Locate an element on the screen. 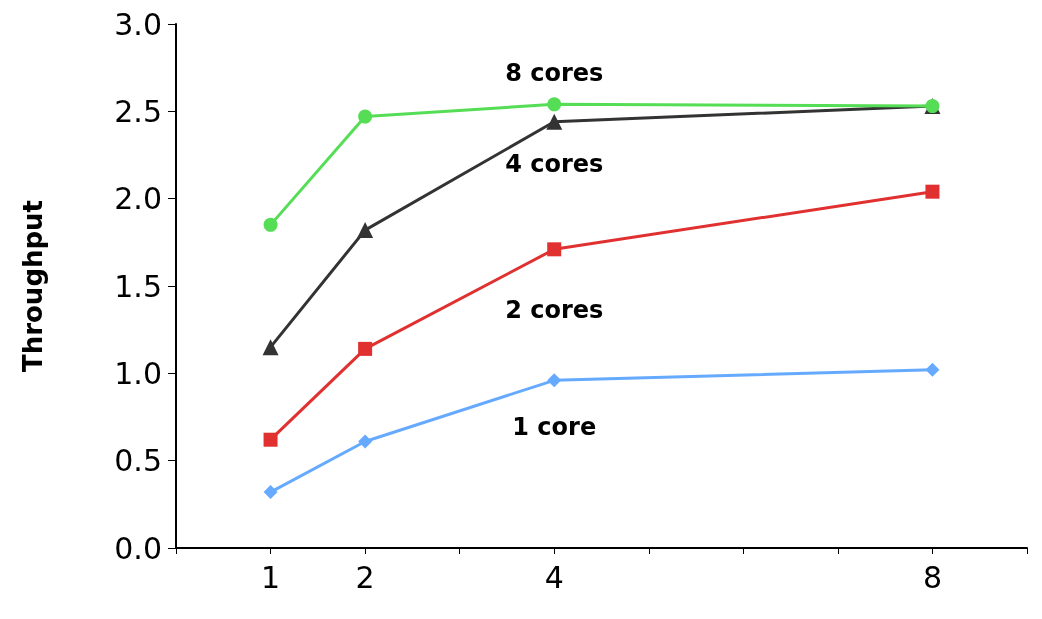 The height and width of the screenshot is (619, 1042). series-label: 2 cores is located at coordinates (554, 310).